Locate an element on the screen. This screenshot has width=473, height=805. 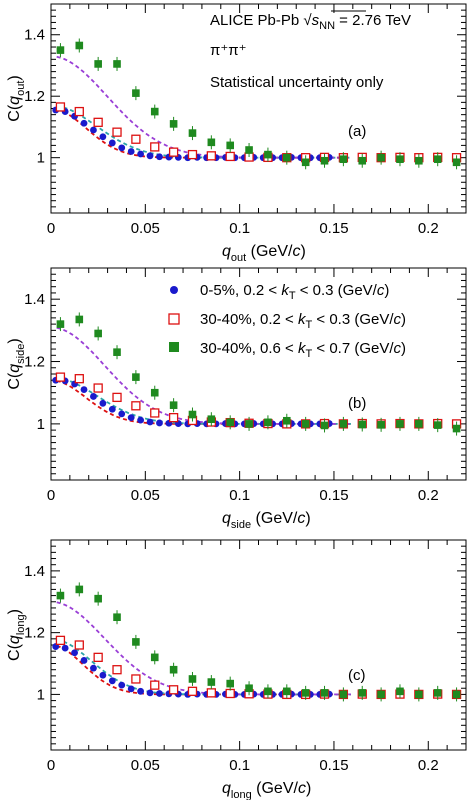
legend-marker-filled-circle is located at coordinates (174, 290).